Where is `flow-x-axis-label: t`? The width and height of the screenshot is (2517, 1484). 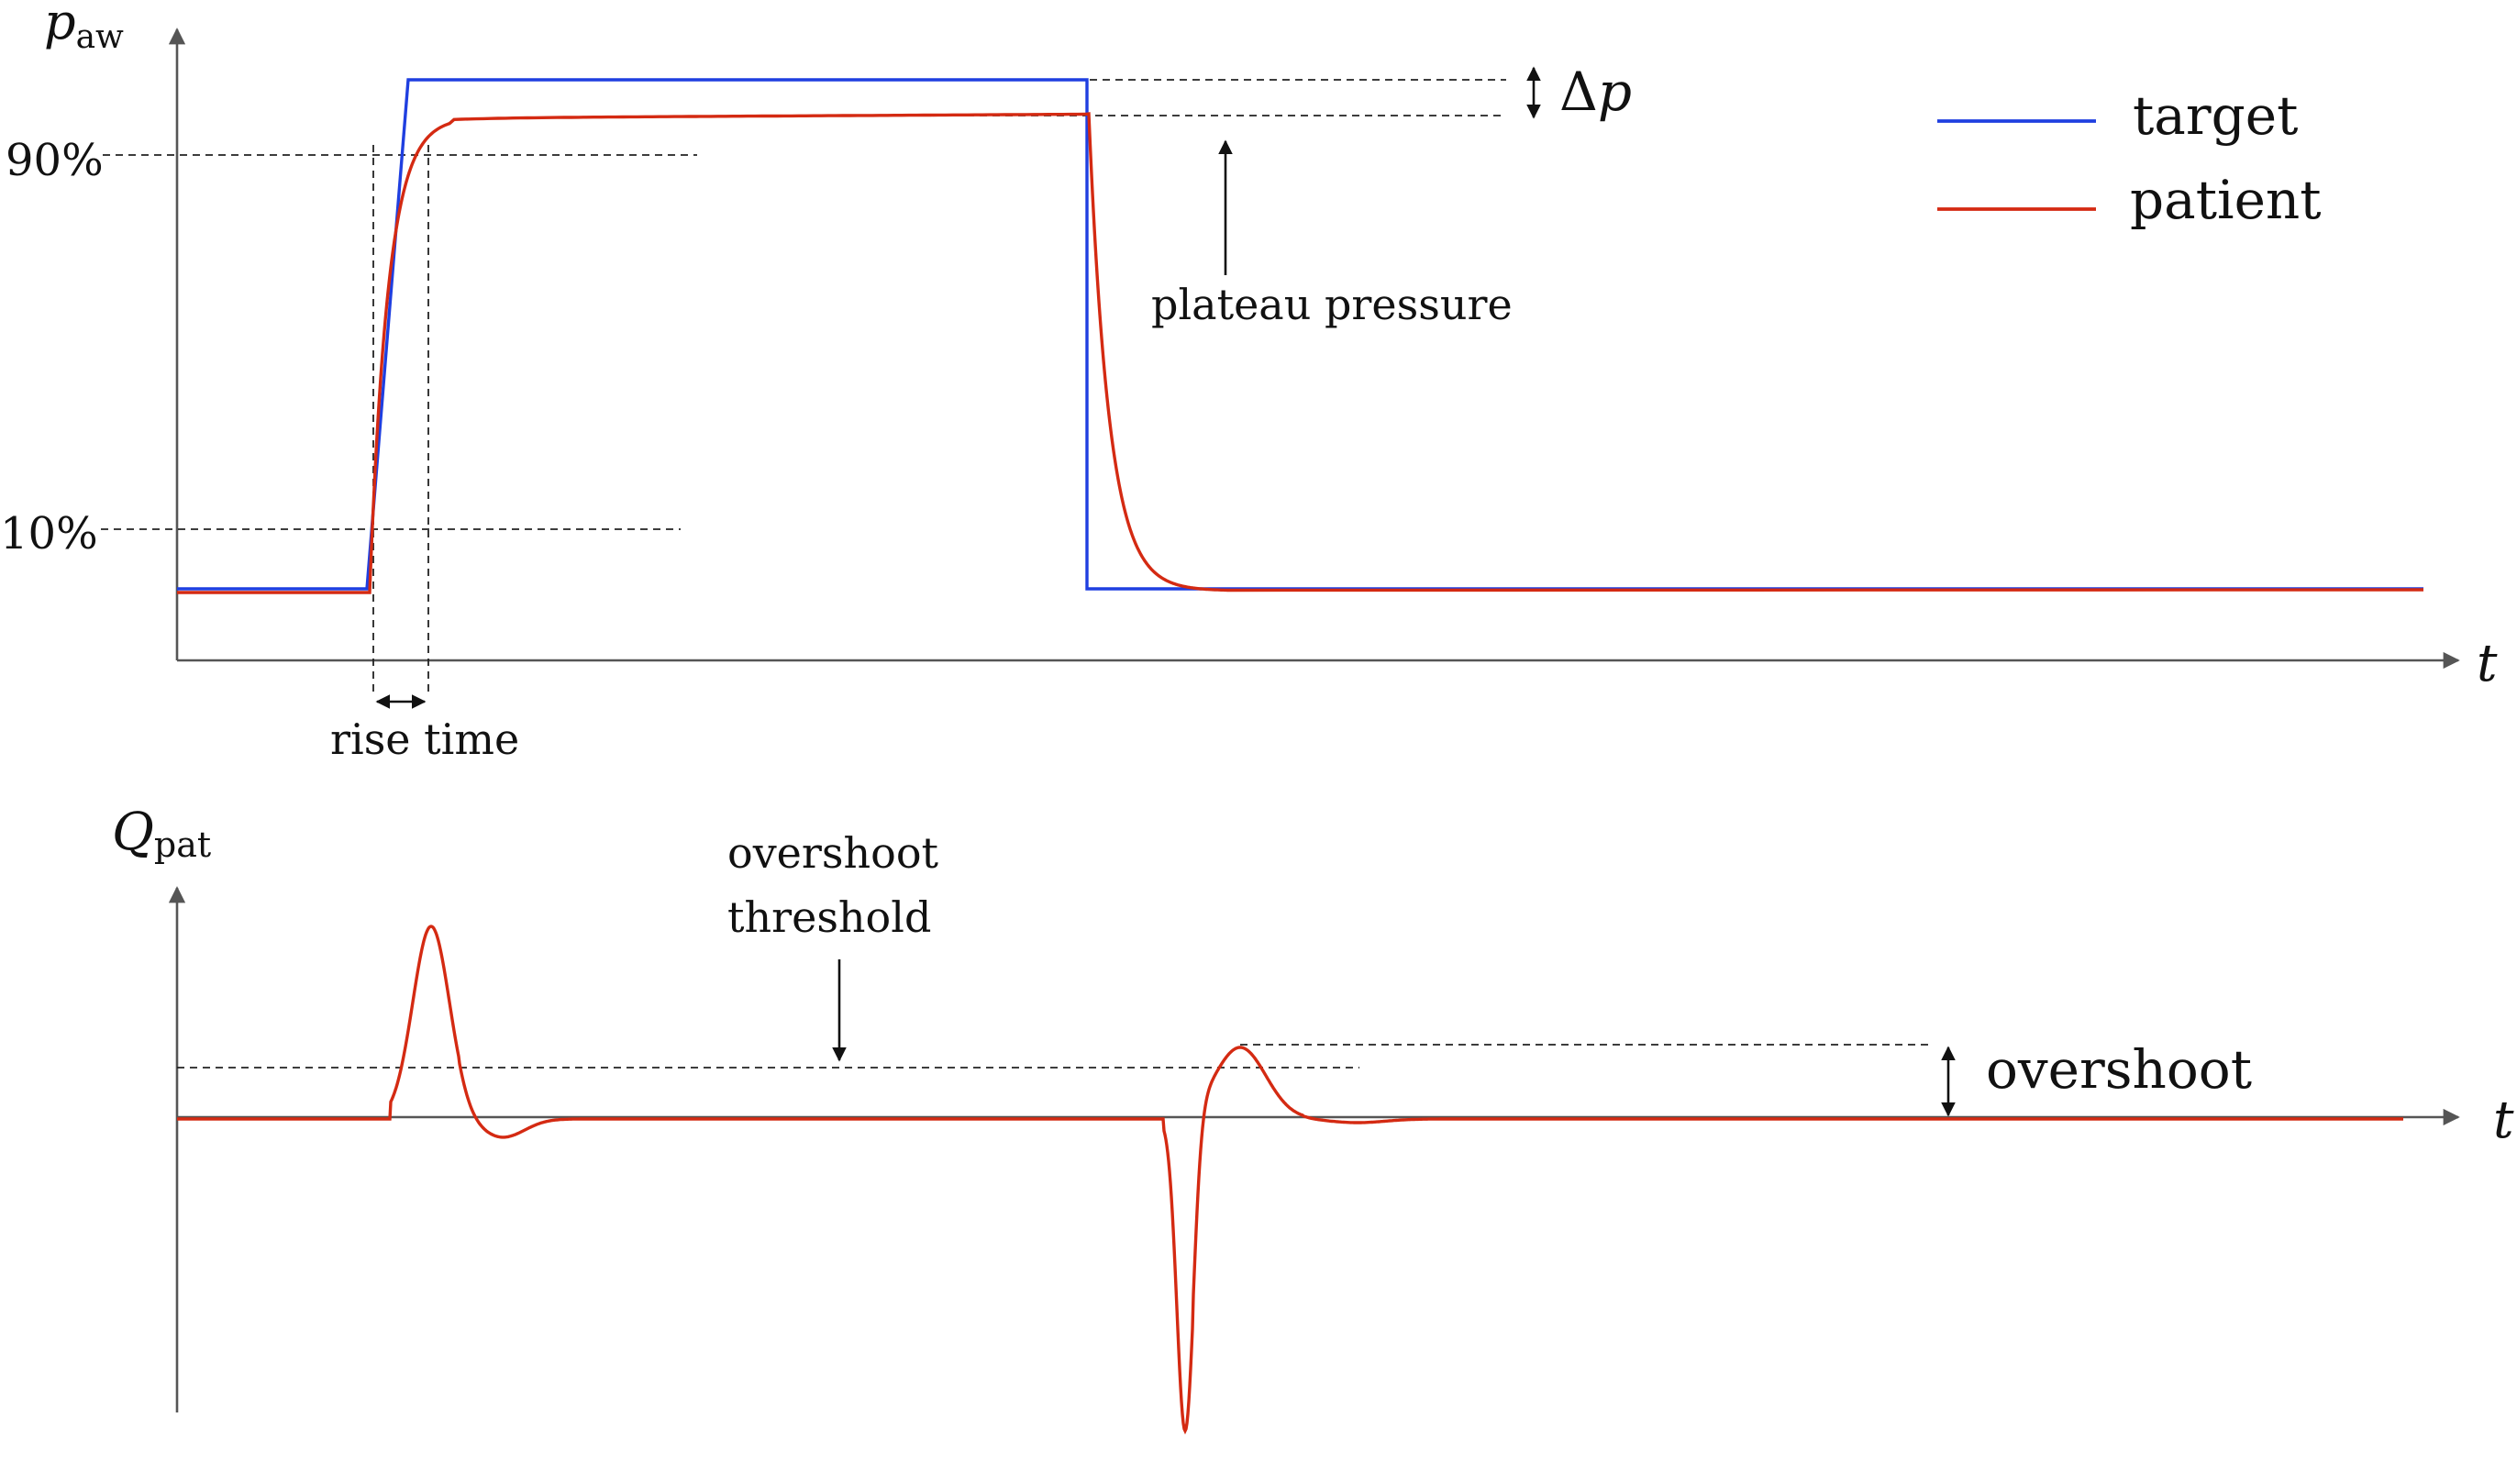 flow-x-axis-label: t is located at coordinates (2503, 1120).